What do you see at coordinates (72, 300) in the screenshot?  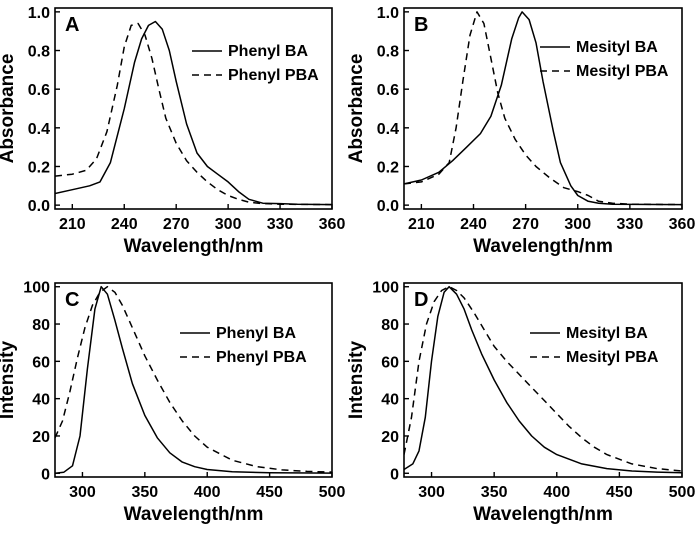 I see `panel-letter: C` at bounding box center [72, 300].